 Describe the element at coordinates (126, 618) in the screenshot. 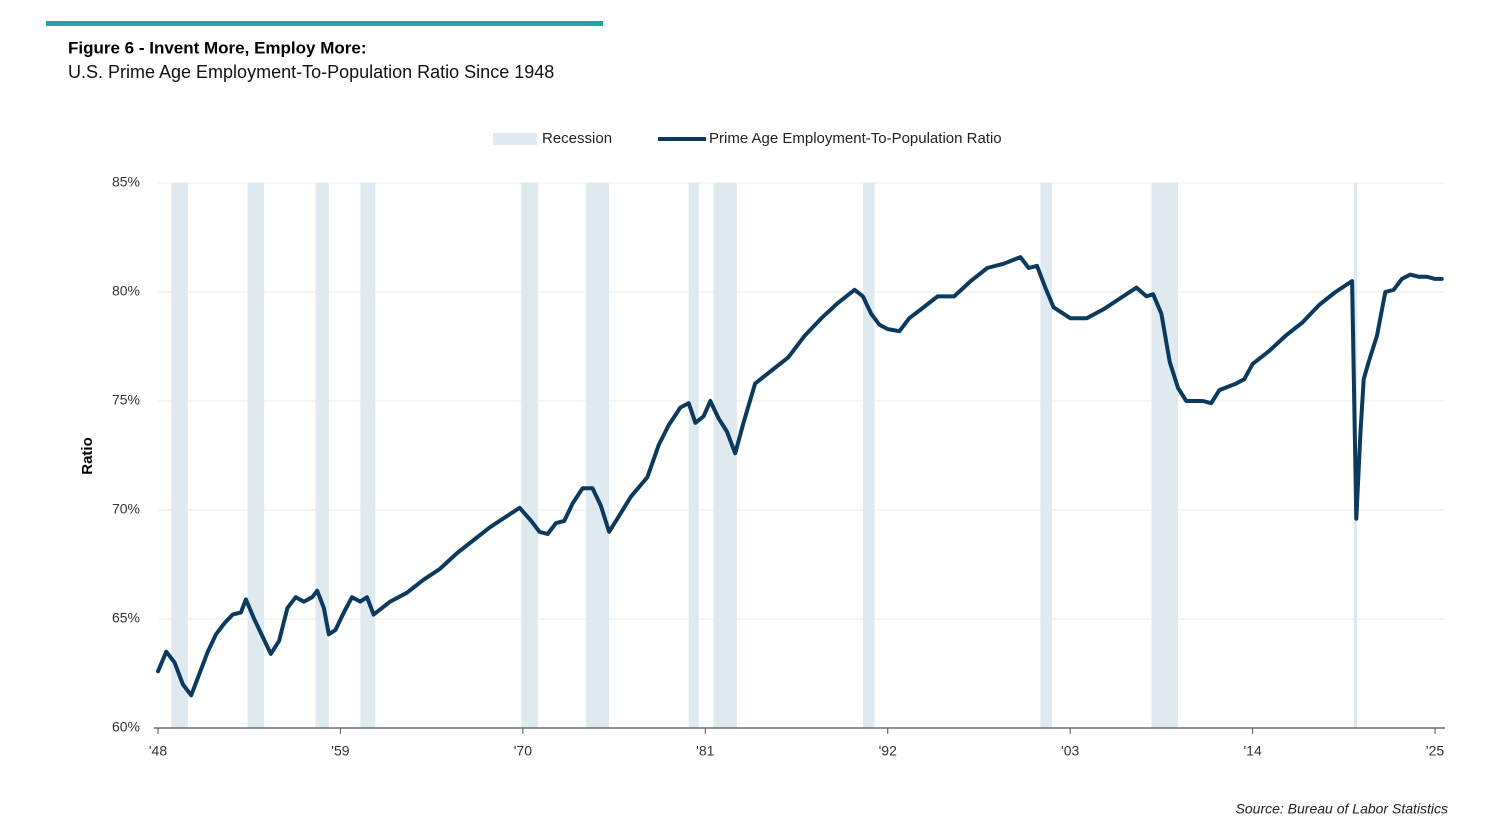

I see `y-tick-label: 65%` at that location.